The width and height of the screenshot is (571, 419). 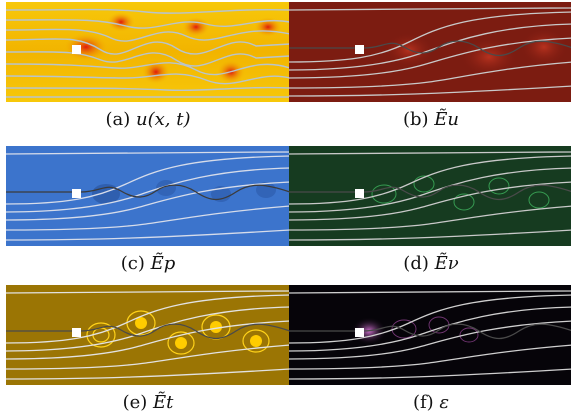 I want to click on vortex-cores, so click(x=198, y=333).